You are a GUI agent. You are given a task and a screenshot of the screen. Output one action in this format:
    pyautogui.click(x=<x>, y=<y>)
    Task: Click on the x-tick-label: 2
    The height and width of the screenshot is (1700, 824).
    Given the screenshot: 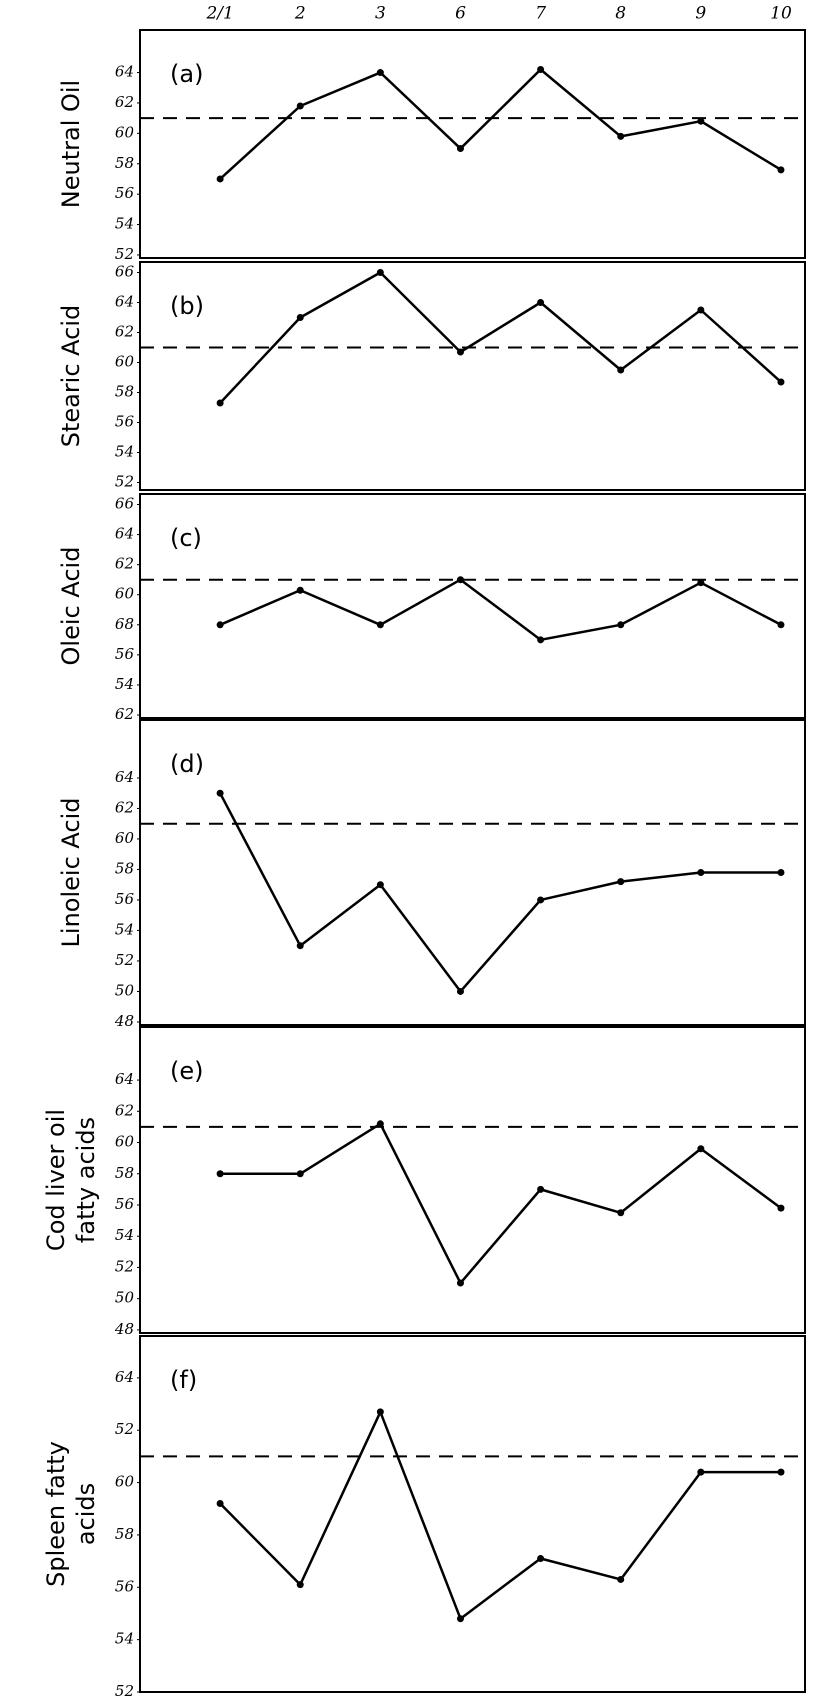 What is the action you would take?
    pyautogui.click(x=300, y=14)
    